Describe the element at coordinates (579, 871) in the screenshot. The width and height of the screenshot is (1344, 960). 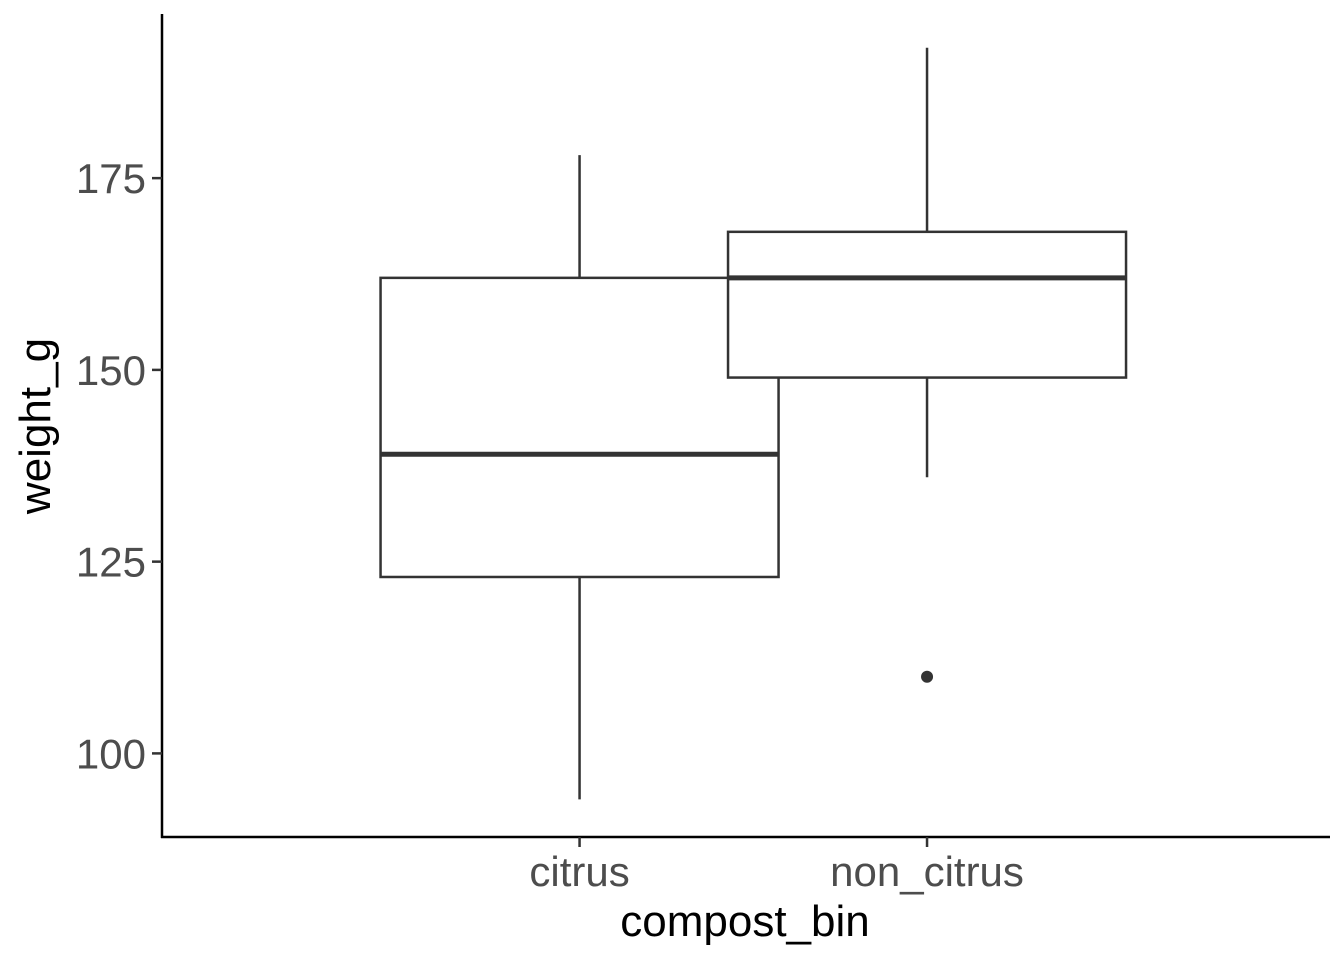
I see `x-tick-label-citrus: citrus` at that location.